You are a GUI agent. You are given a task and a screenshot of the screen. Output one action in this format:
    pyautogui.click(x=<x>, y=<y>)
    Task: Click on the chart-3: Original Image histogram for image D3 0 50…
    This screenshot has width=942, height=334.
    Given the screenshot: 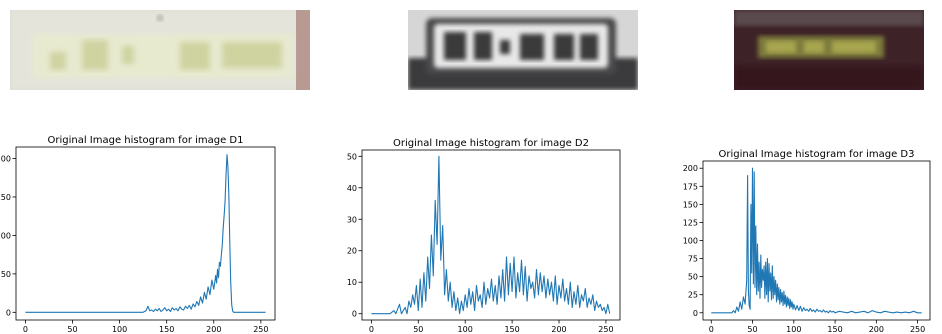 What is the action you would take?
    pyautogui.click(x=807, y=241)
    